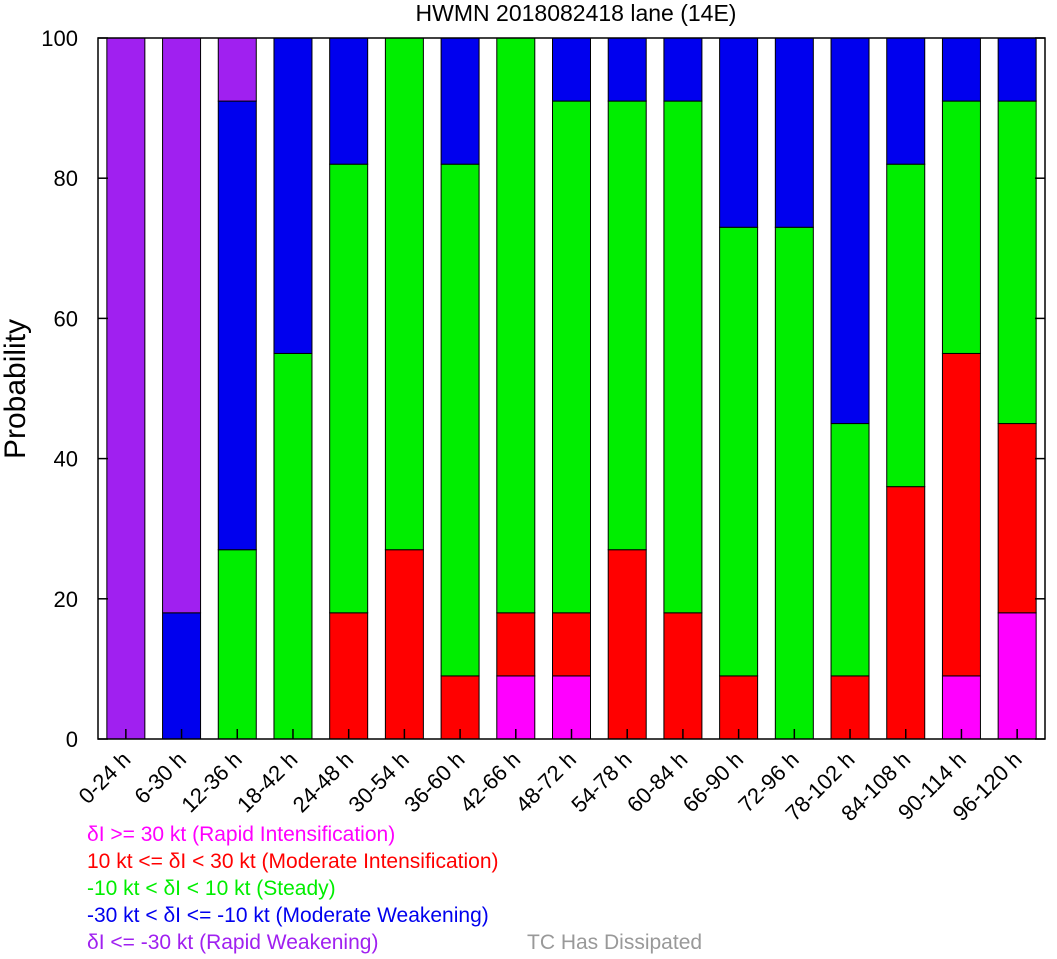 The width and height of the screenshot is (1057, 959). Describe the element at coordinates (59, 38) in the screenshot. I see `y-tick-label: 100` at that location.